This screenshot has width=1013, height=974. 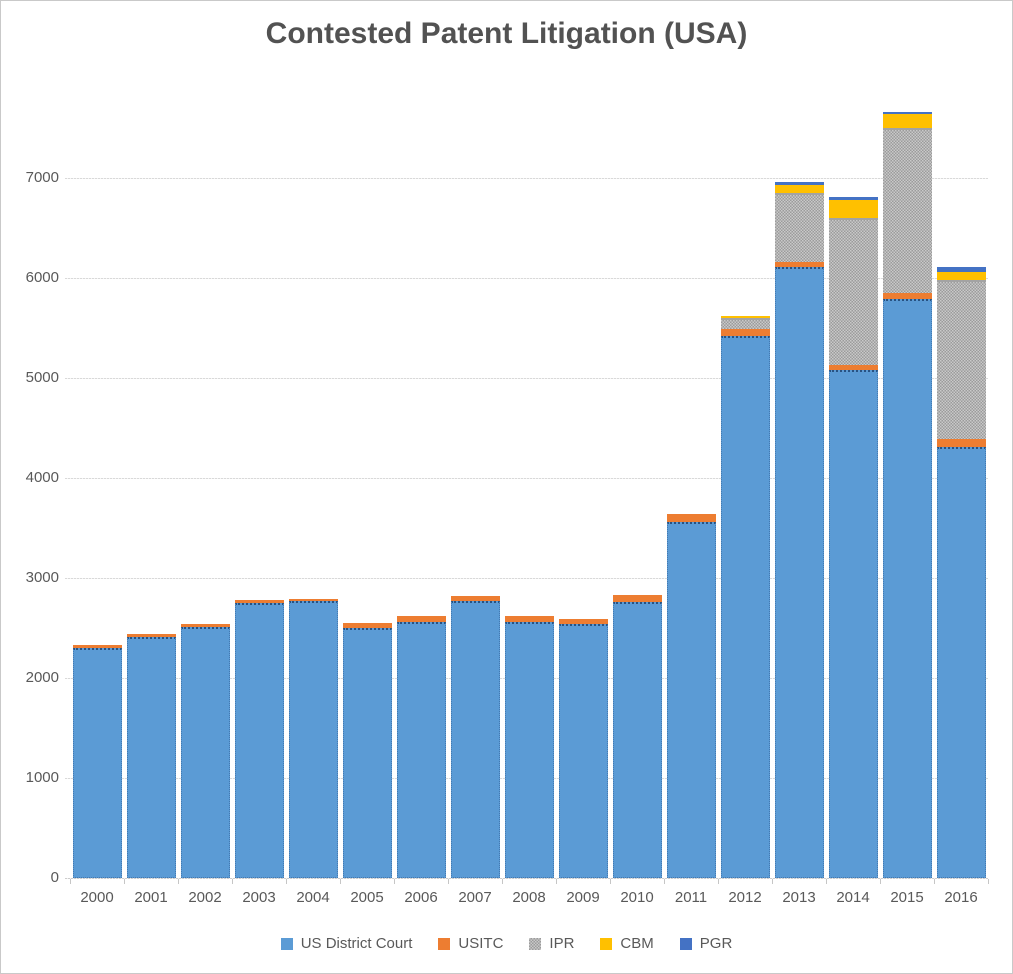 I want to click on legend-label-us-district-court: US District Court, so click(x=356, y=943).